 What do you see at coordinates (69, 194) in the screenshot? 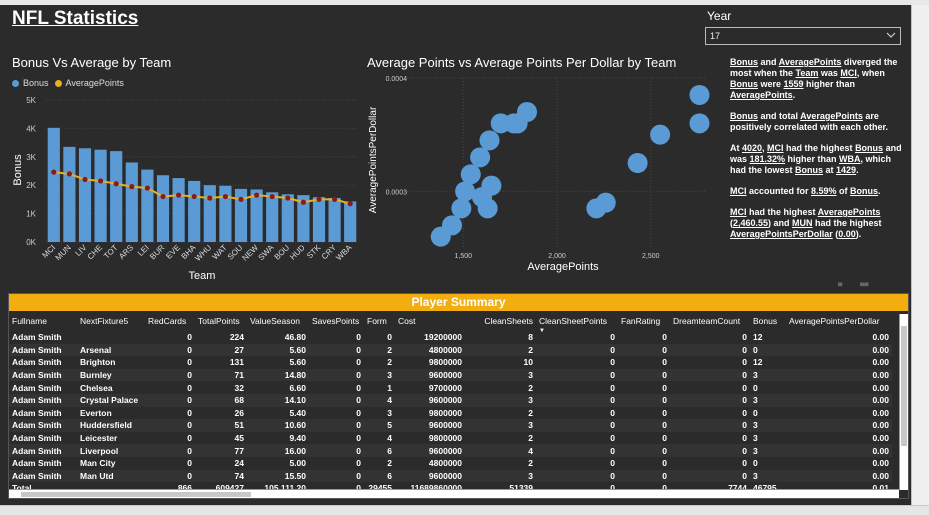
I see `bar-mun` at bounding box center [69, 194].